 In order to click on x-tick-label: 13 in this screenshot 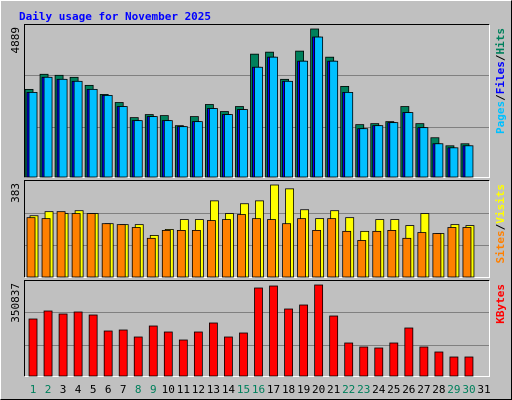, I will do `click(213, 389)`.